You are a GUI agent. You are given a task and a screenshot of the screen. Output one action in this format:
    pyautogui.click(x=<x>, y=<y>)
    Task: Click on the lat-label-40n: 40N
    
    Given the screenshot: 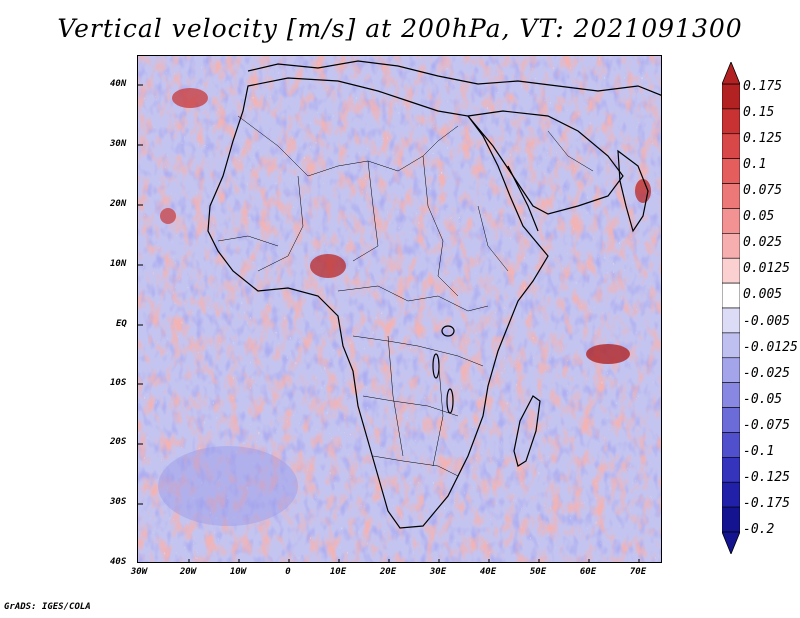 What is the action you would take?
    pyautogui.click(x=118, y=84)
    